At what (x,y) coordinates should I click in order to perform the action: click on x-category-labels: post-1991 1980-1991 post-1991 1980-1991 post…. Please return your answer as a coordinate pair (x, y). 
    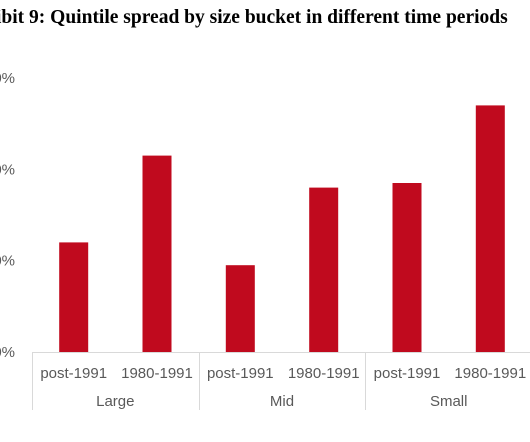
    Looking at the image, I should click on (283, 373).